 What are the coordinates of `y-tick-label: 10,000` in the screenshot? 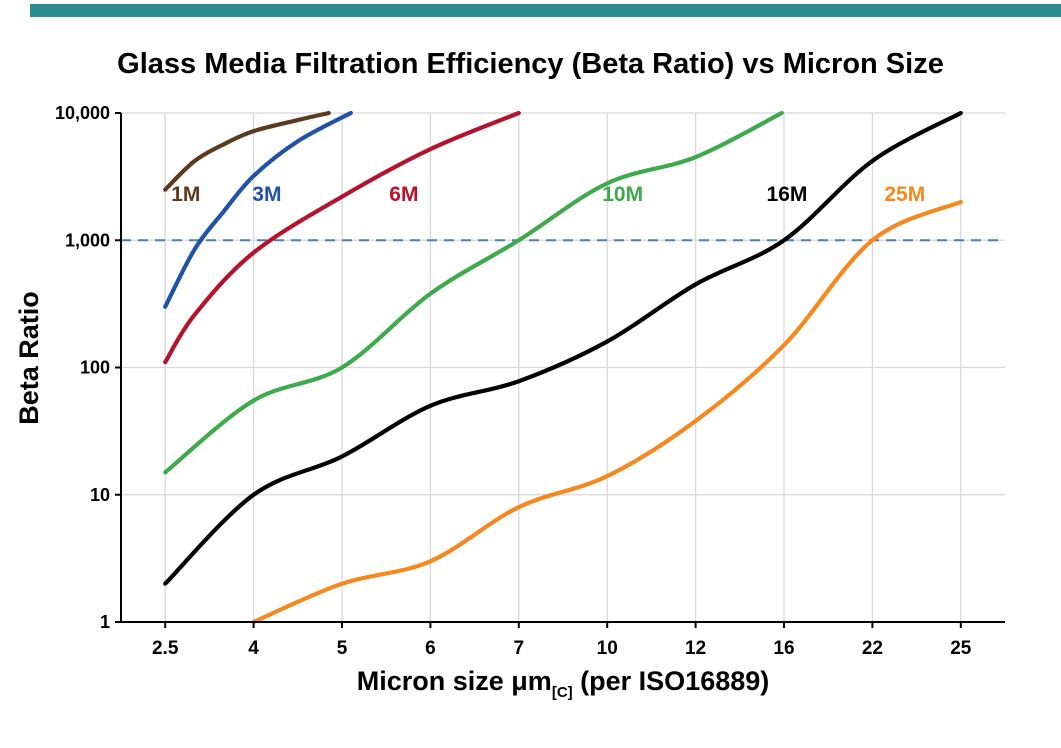 It's located at (82, 113).